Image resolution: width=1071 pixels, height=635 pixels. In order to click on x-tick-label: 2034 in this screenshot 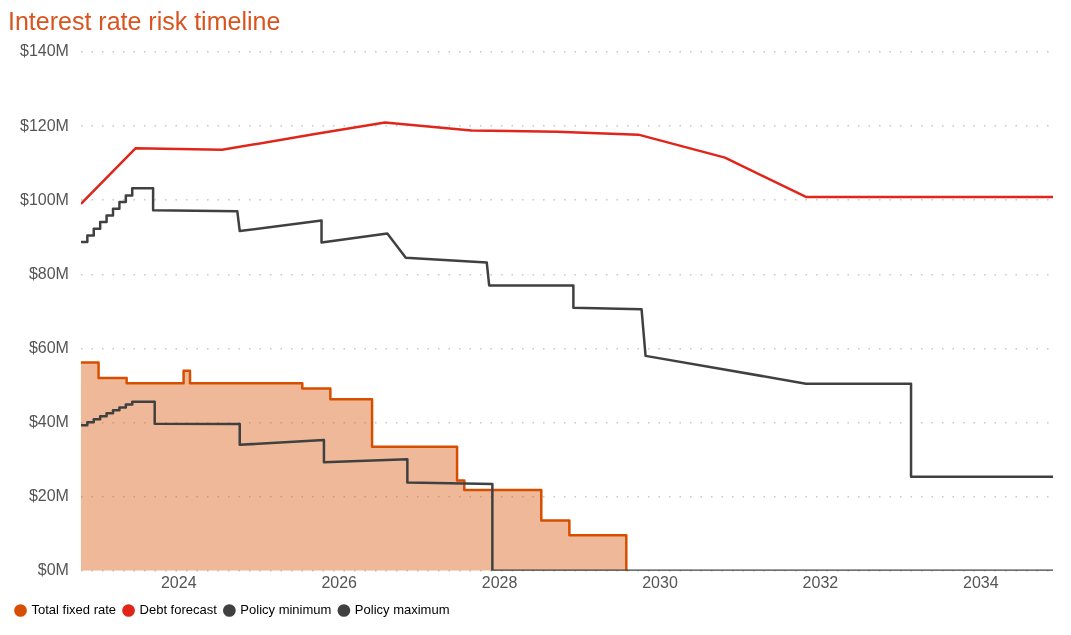, I will do `click(981, 582)`.